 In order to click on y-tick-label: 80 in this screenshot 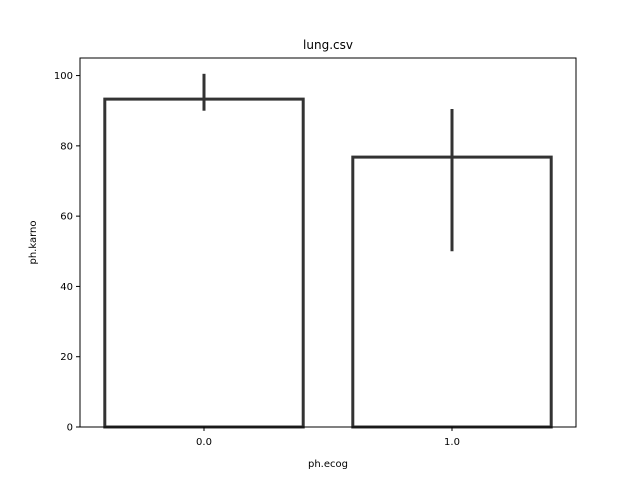, I will do `click(66, 146)`.